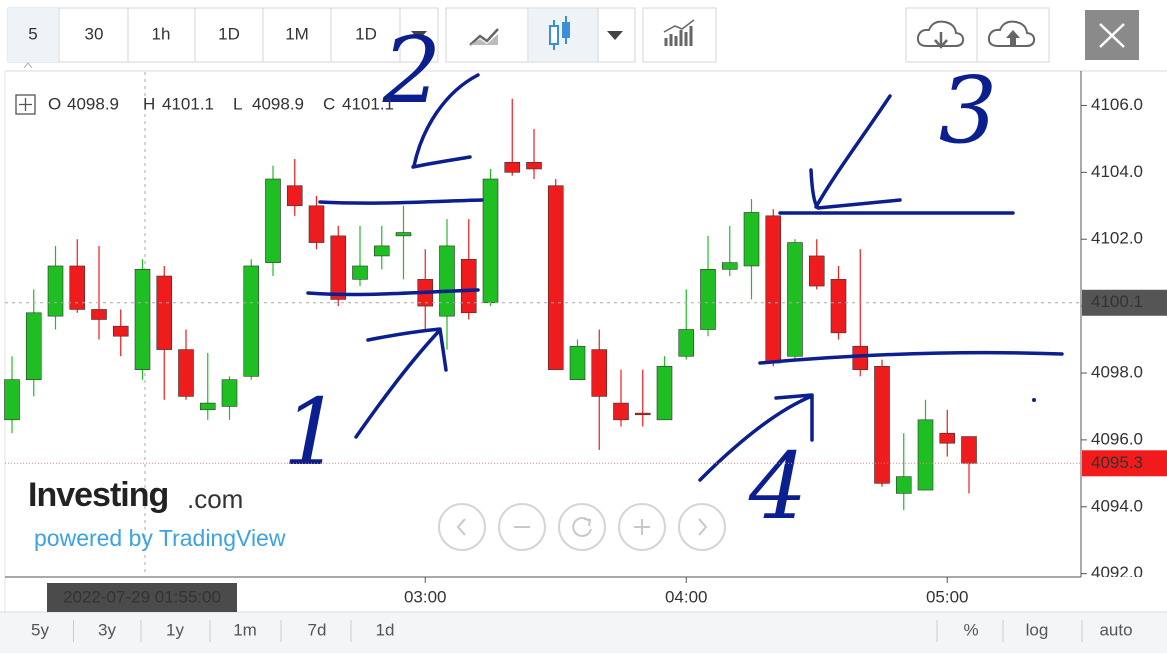 The width and height of the screenshot is (1167, 658). I want to click on last-price: 4095.3, so click(1117, 462).